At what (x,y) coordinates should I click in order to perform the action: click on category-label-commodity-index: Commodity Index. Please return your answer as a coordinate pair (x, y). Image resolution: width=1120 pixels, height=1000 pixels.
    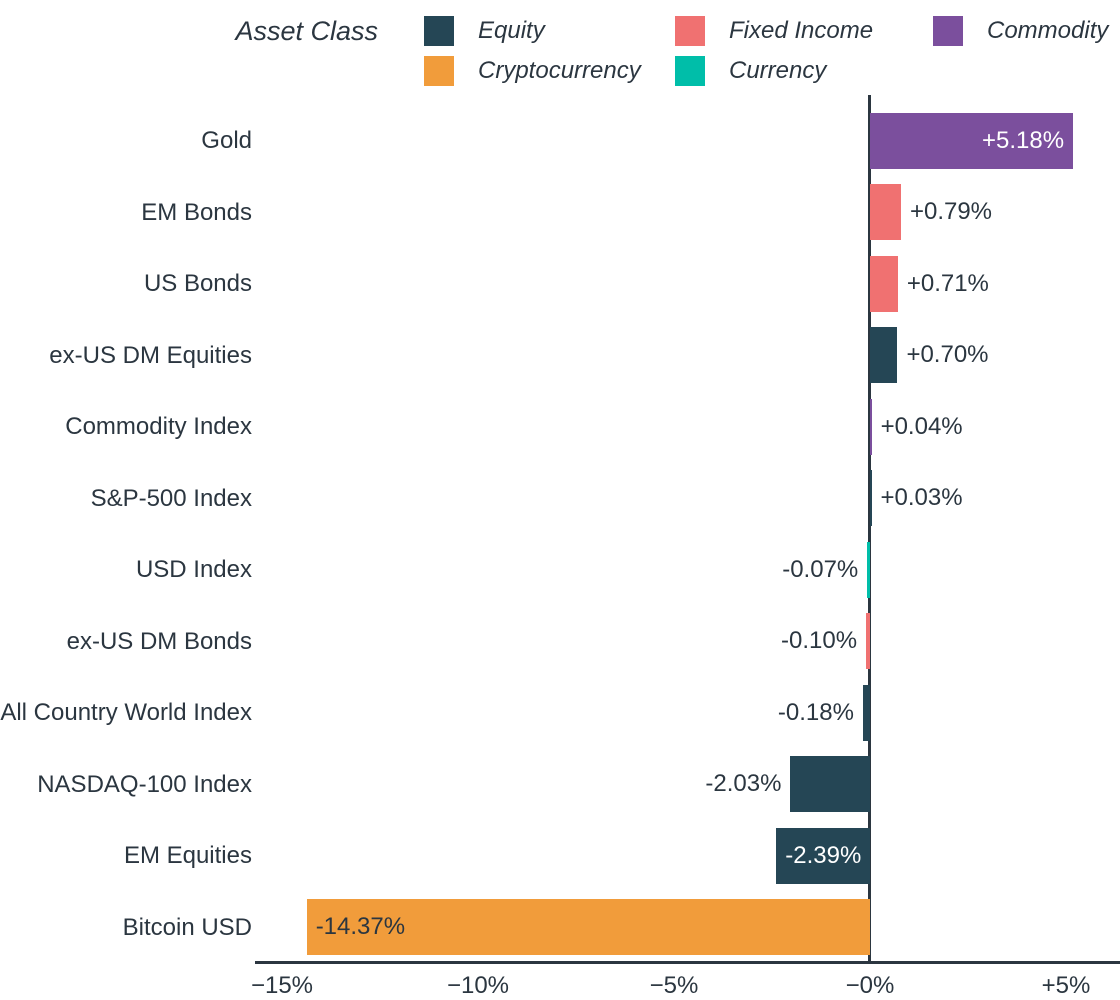
    Looking at the image, I should click on (158, 426).